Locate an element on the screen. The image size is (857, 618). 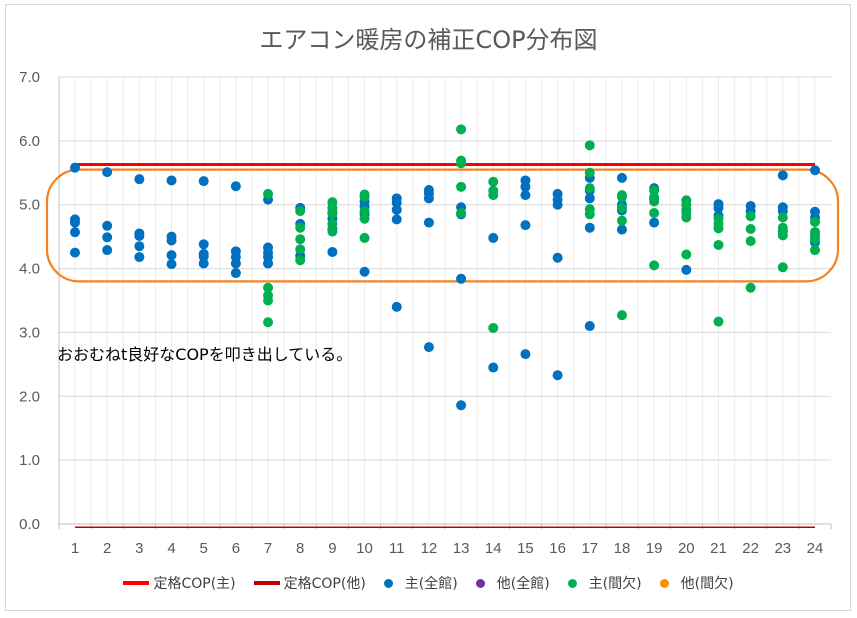
x-tick-label: 19 is located at coordinates (654, 548).